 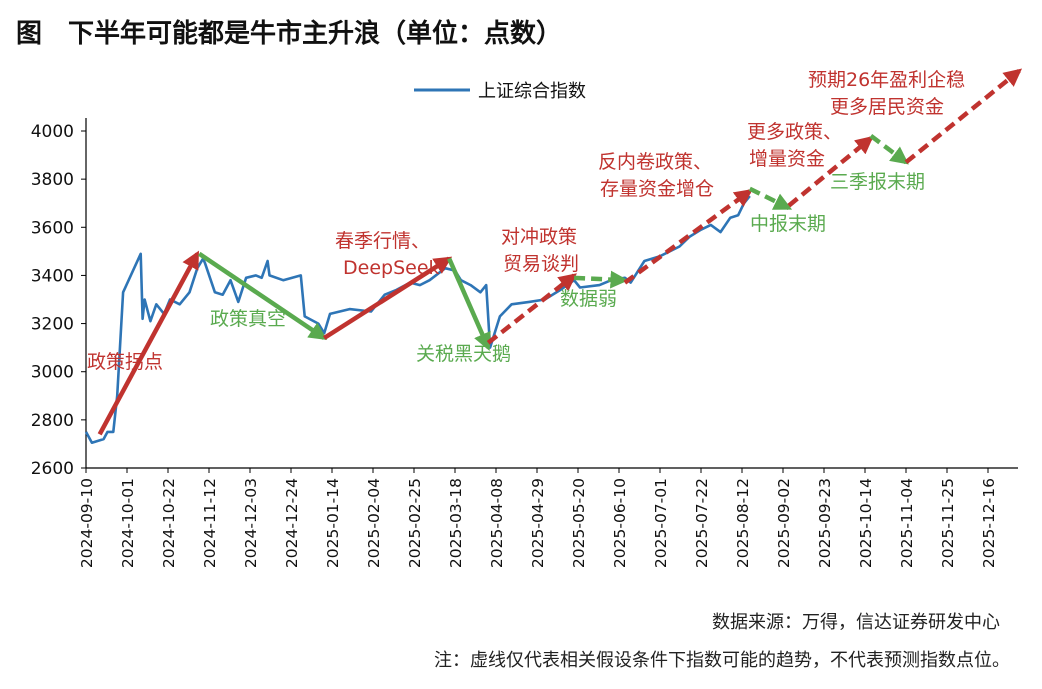 I want to click on y-tick-label: 3200, so click(x=52, y=325).